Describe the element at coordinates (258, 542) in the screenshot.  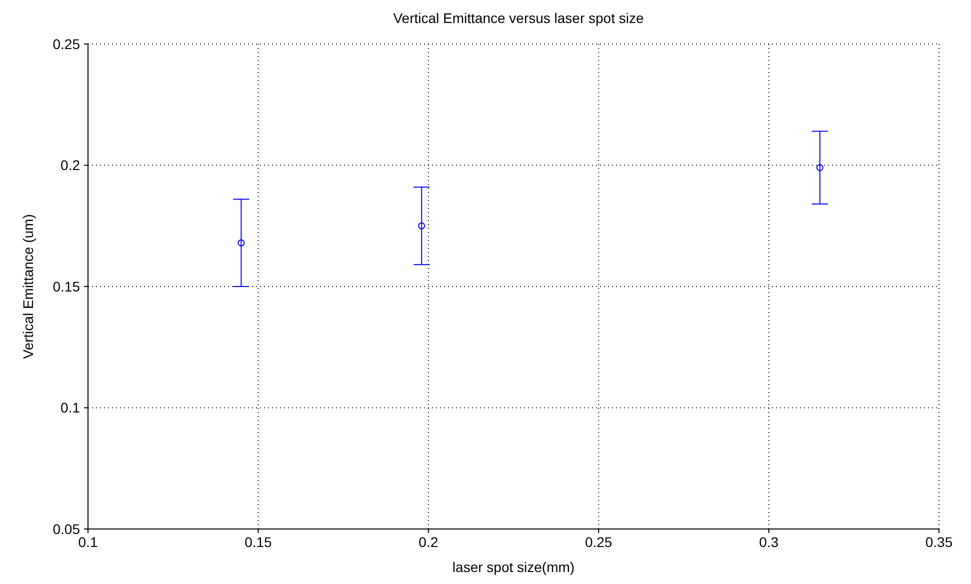
I see `x-tick-label: 0.15` at that location.